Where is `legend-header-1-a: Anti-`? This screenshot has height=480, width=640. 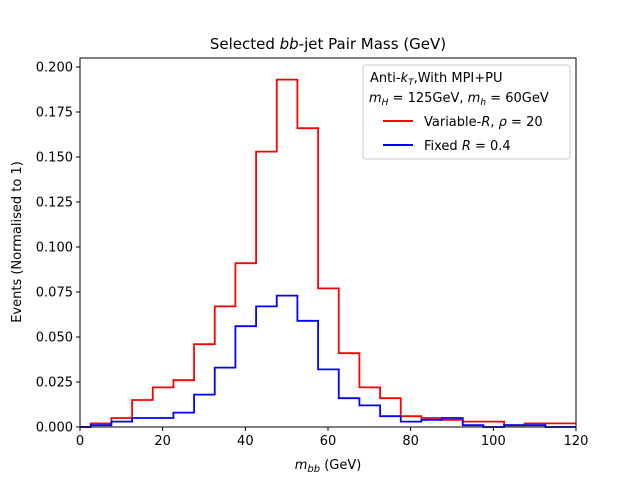 legend-header-1-a: Anti- is located at coordinates (385, 78).